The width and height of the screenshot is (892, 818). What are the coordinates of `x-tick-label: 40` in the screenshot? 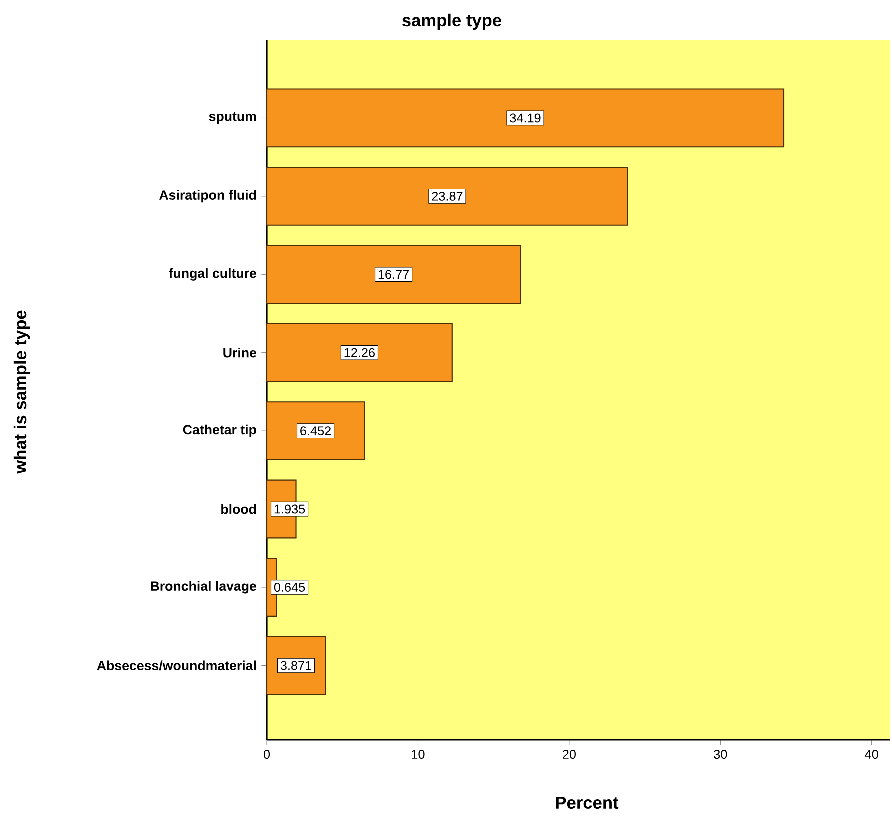 It's located at (871, 755).